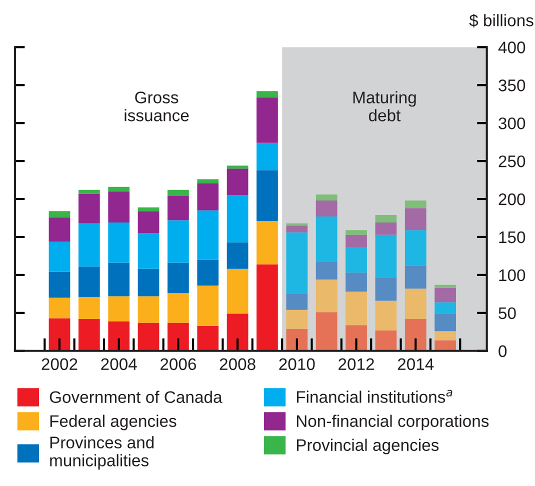  What do you see at coordinates (501, 21) in the screenshot?
I see `y-axis-title: $ billions` at bounding box center [501, 21].